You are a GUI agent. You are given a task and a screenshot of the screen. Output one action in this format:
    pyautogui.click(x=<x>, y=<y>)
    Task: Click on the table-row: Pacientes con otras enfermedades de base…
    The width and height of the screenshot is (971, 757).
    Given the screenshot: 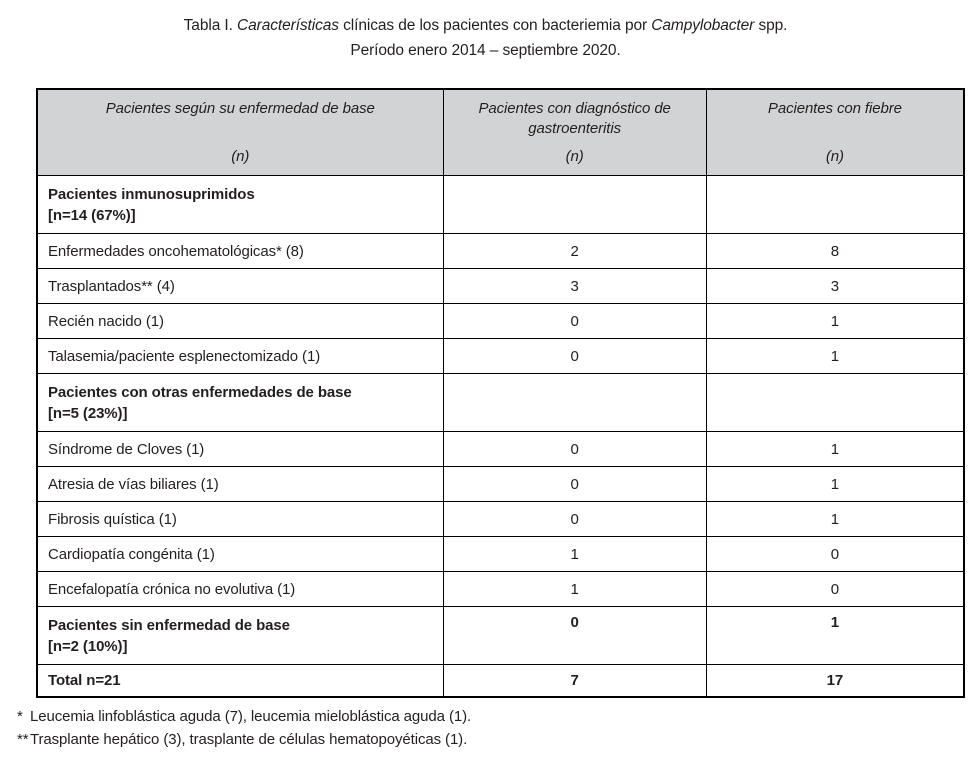 What is the action you would take?
    pyautogui.click(x=500, y=402)
    